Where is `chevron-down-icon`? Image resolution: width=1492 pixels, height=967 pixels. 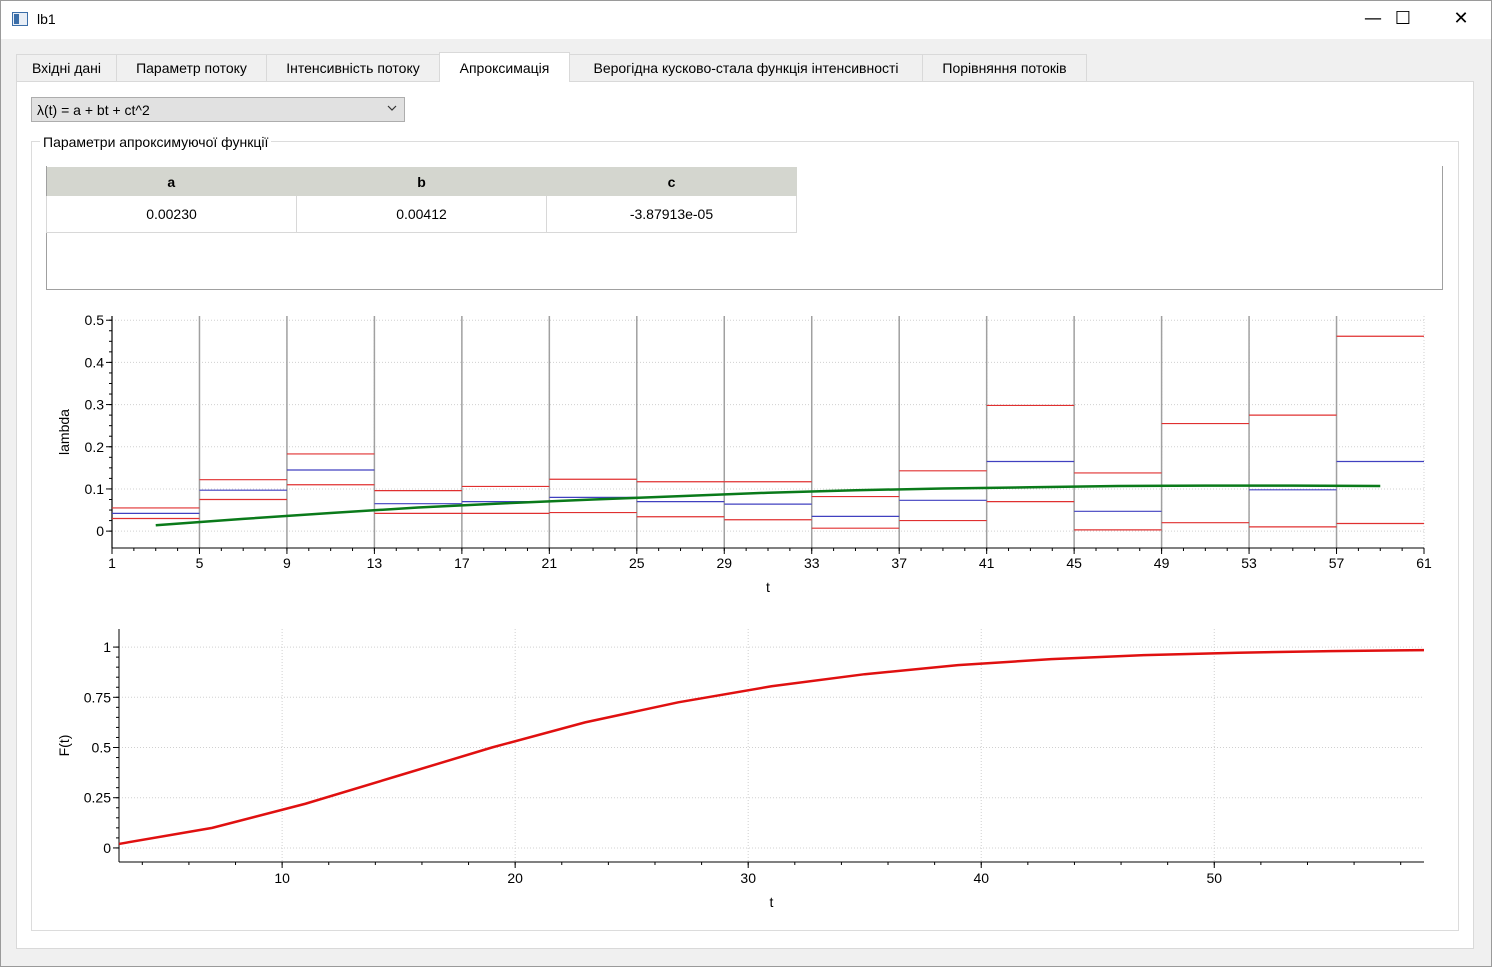 chevron-down-icon is located at coordinates (392, 108).